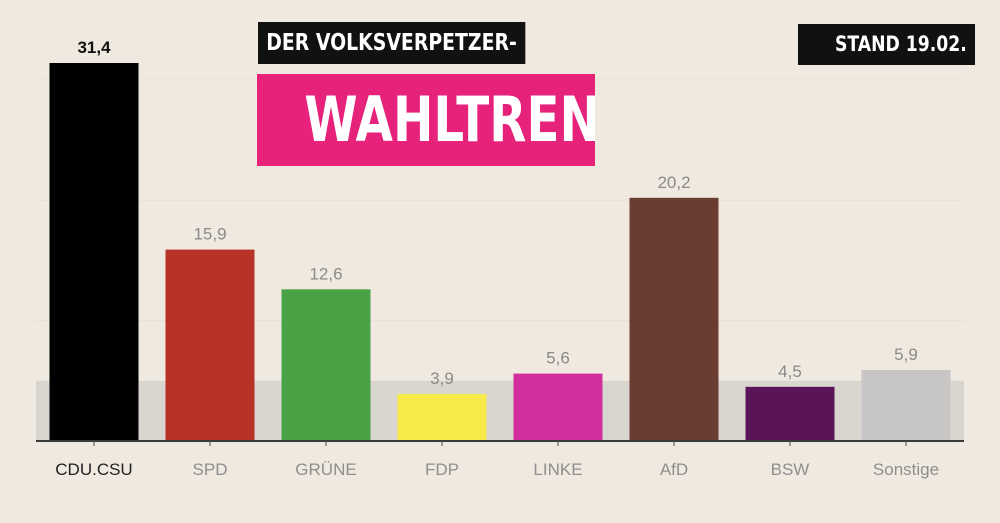 Image resolution: width=1000 pixels, height=523 pixels. I want to click on date-badge-text: STAND 19.02., so click(901, 44).